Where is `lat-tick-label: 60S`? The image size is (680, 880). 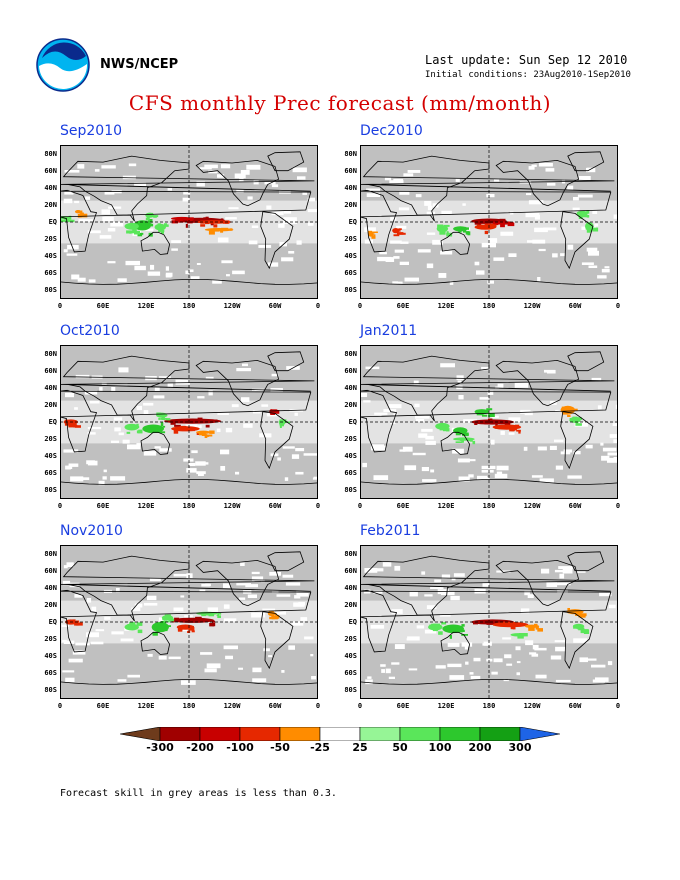
lat-tick-label: 60S is located at coordinates (50, 273).